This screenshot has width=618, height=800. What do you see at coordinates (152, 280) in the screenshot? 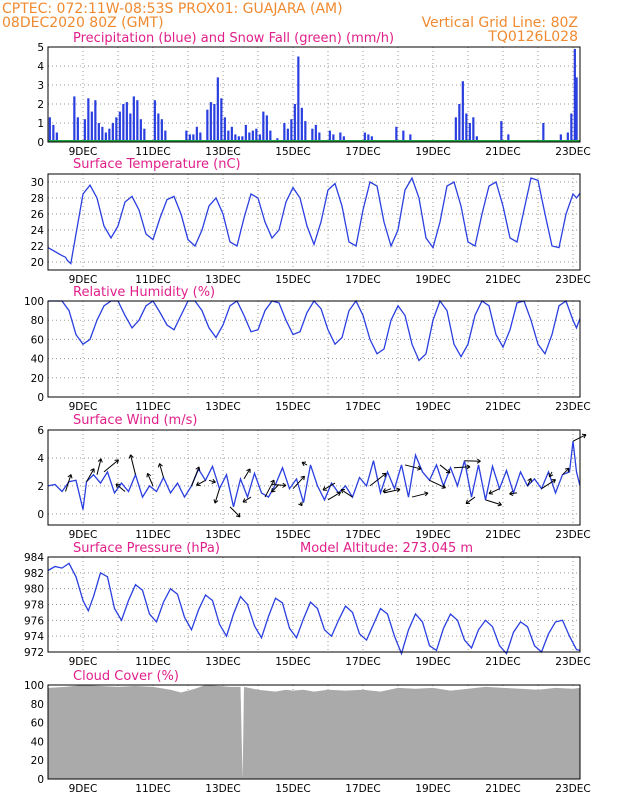
I see `temp-xtick-label: 11DEC` at bounding box center [152, 280].